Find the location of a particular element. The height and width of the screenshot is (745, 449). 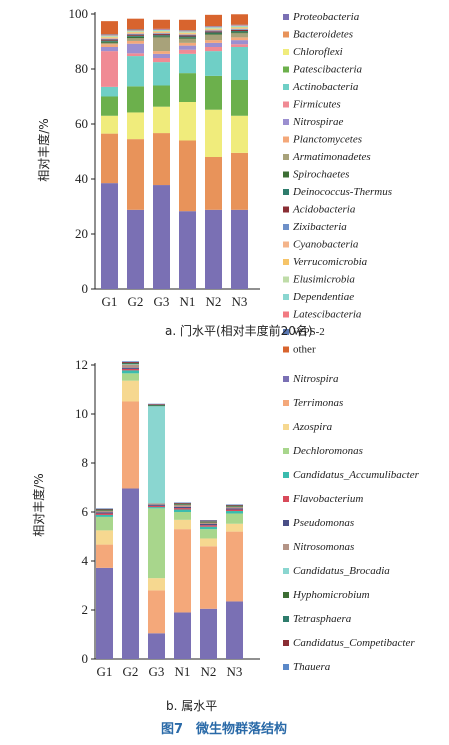

genus-y-axis-label: 相对丰度/% is located at coordinates (38, 504).